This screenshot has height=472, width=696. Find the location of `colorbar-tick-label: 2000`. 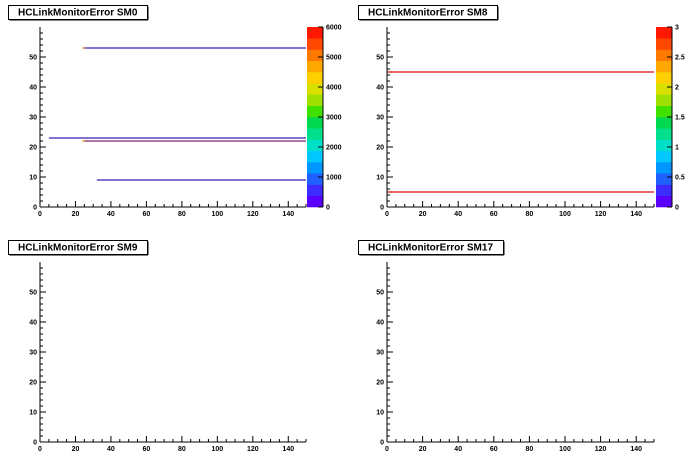

colorbar-tick-label: 2000 is located at coordinates (334, 148).